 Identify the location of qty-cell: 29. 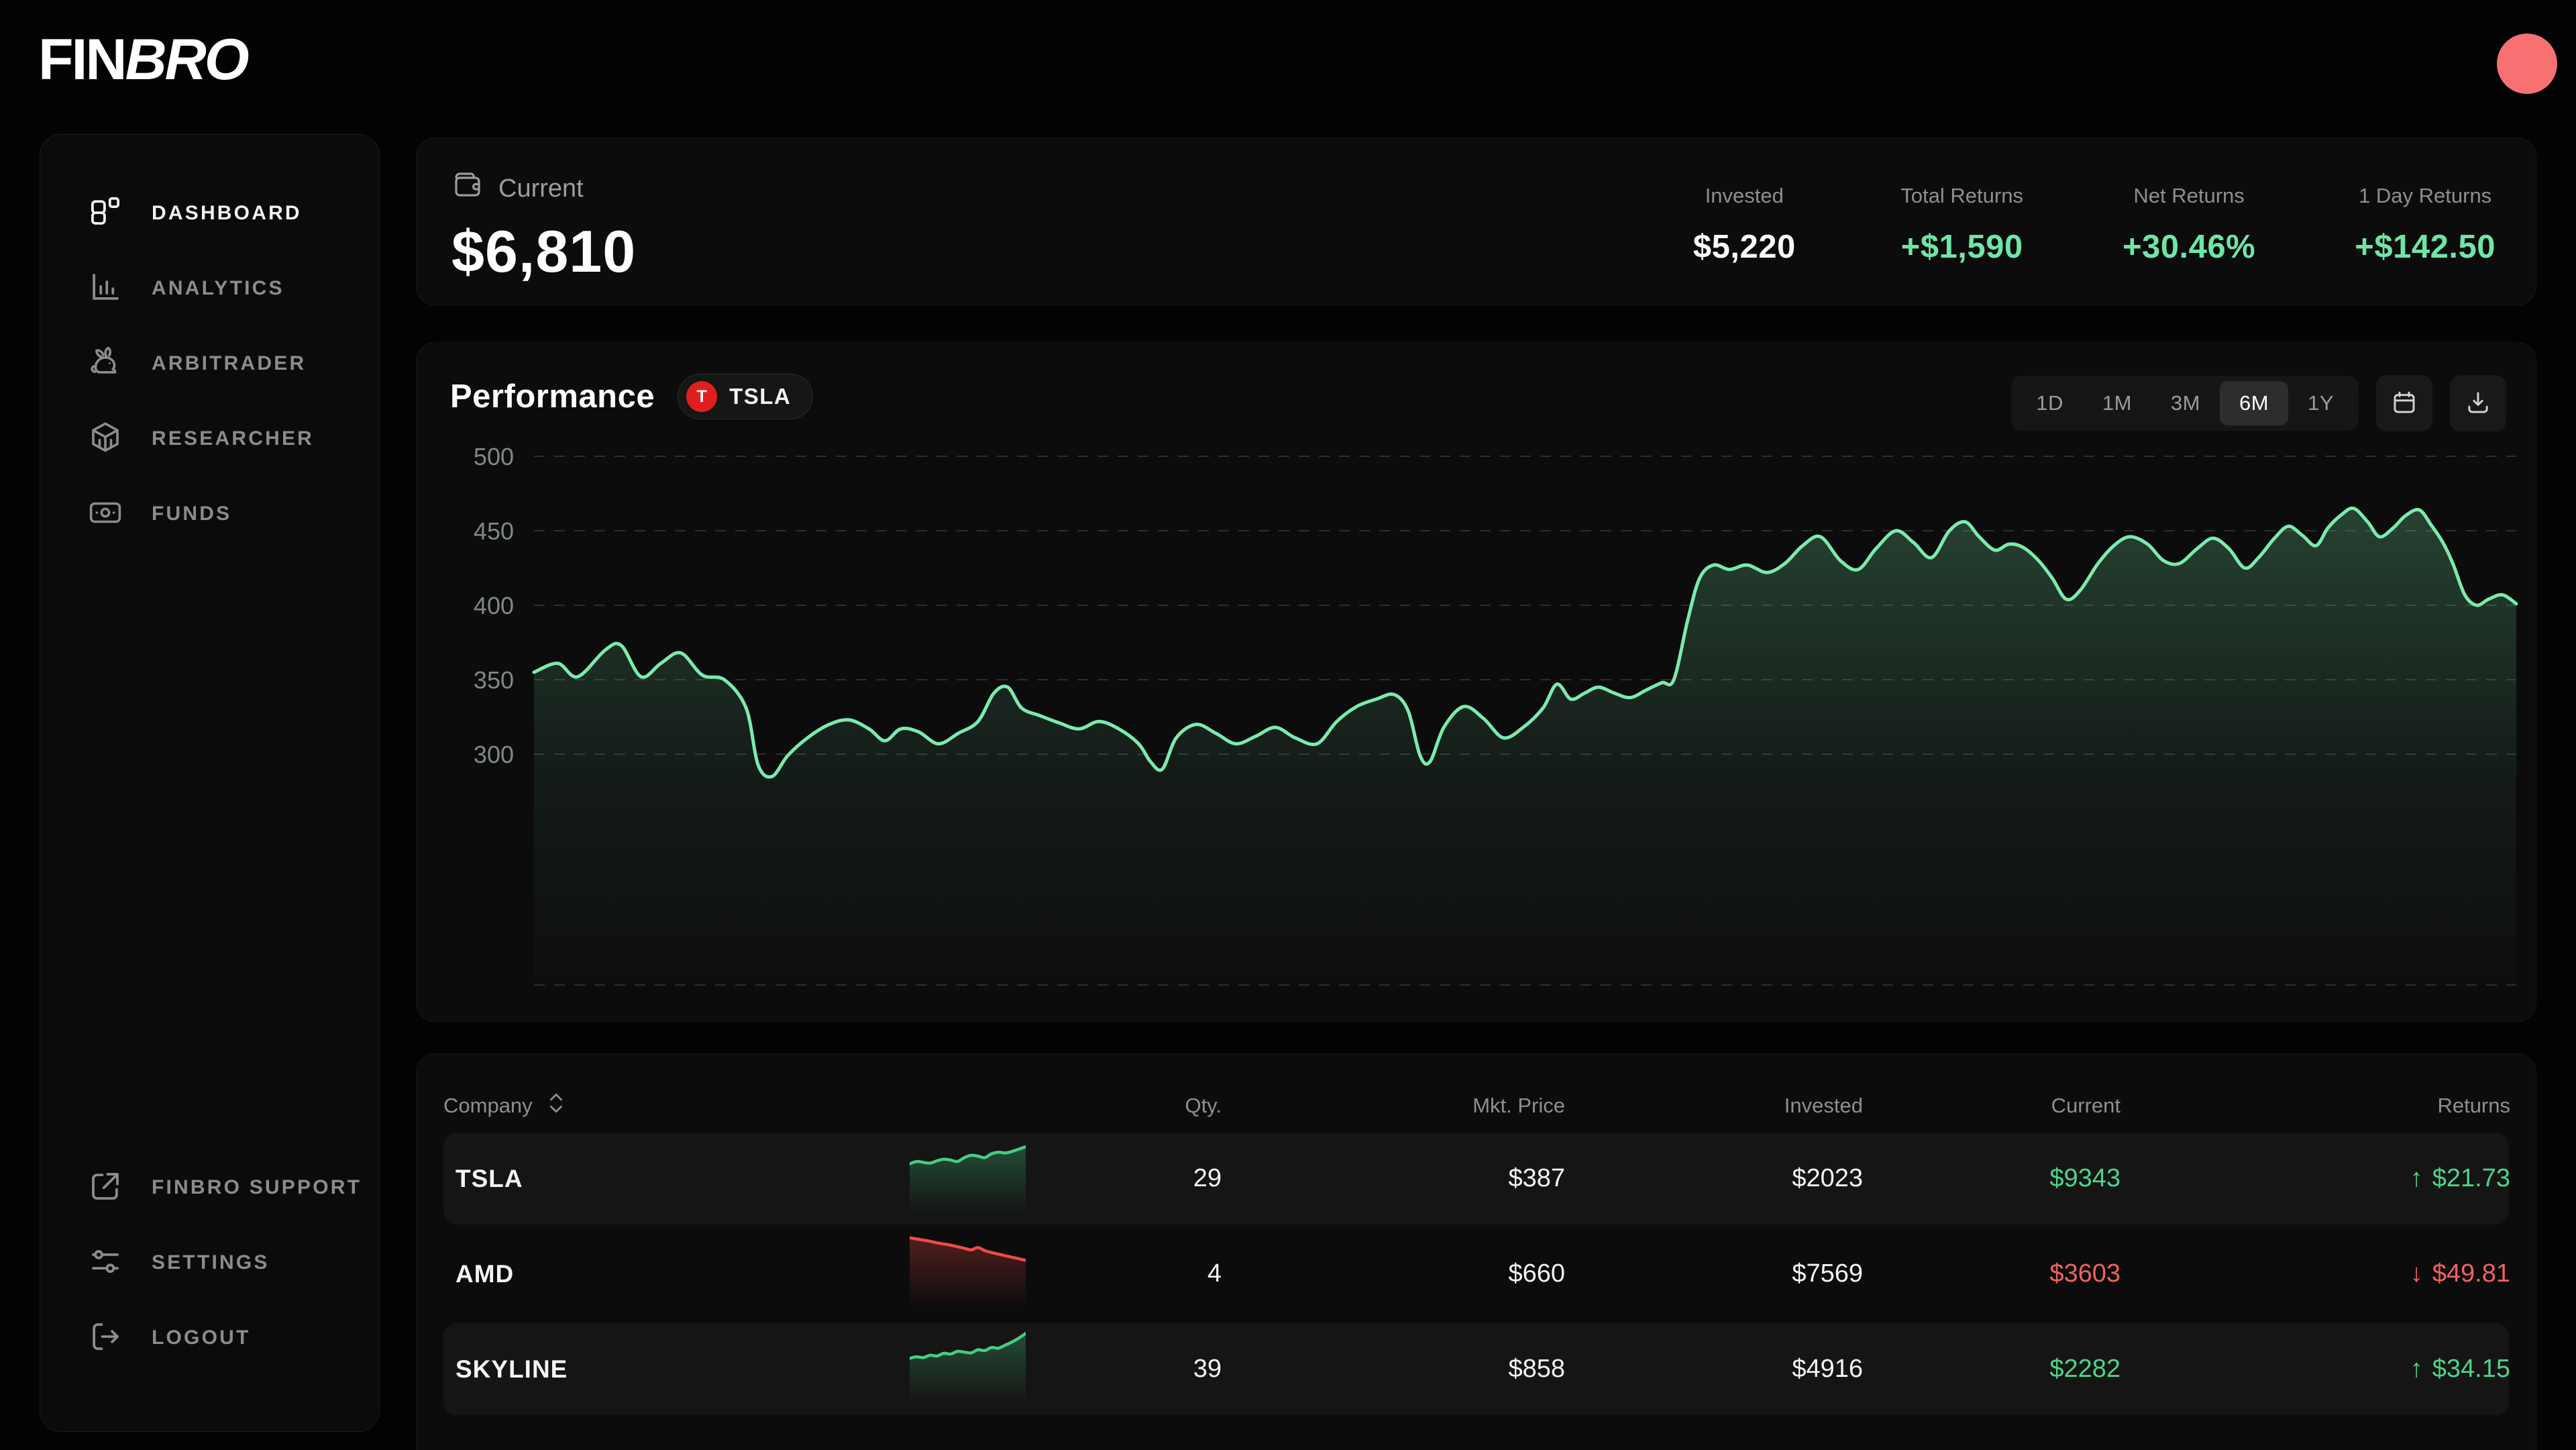
(1207, 1178).